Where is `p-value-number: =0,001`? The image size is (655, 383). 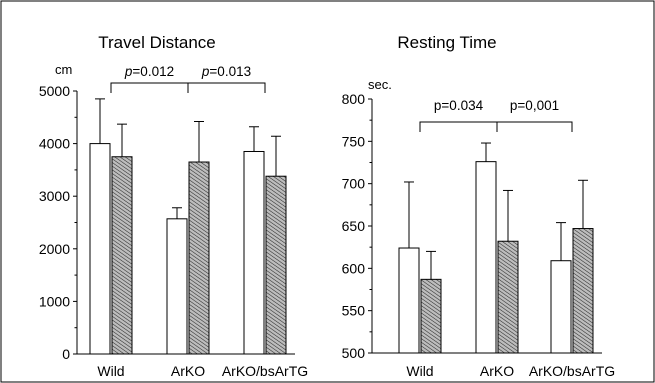 p-value-number: =0,001 is located at coordinates (538, 105).